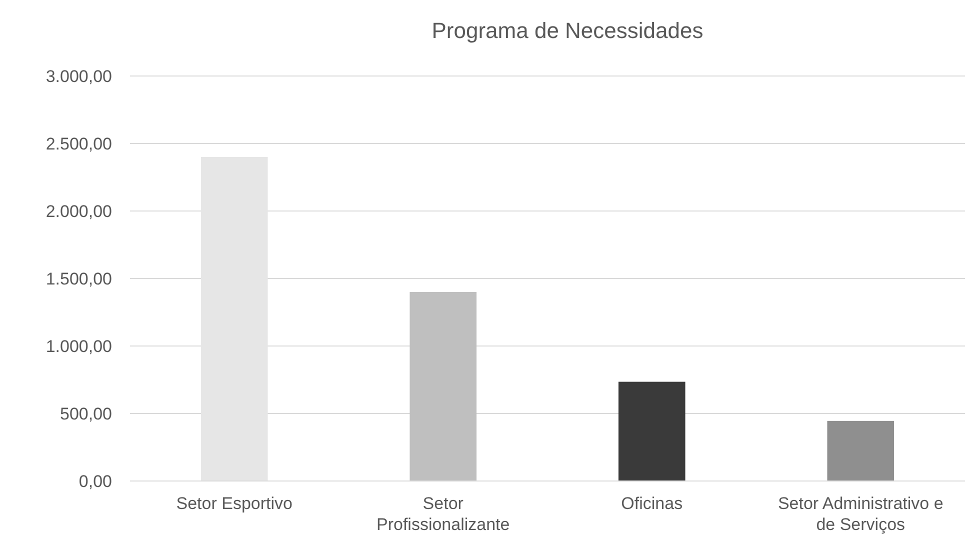 This screenshot has width=971, height=551. Describe the element at coordinates (652, 503) in the screenshot. I see `x-tick-label: Oficinas` at that location.